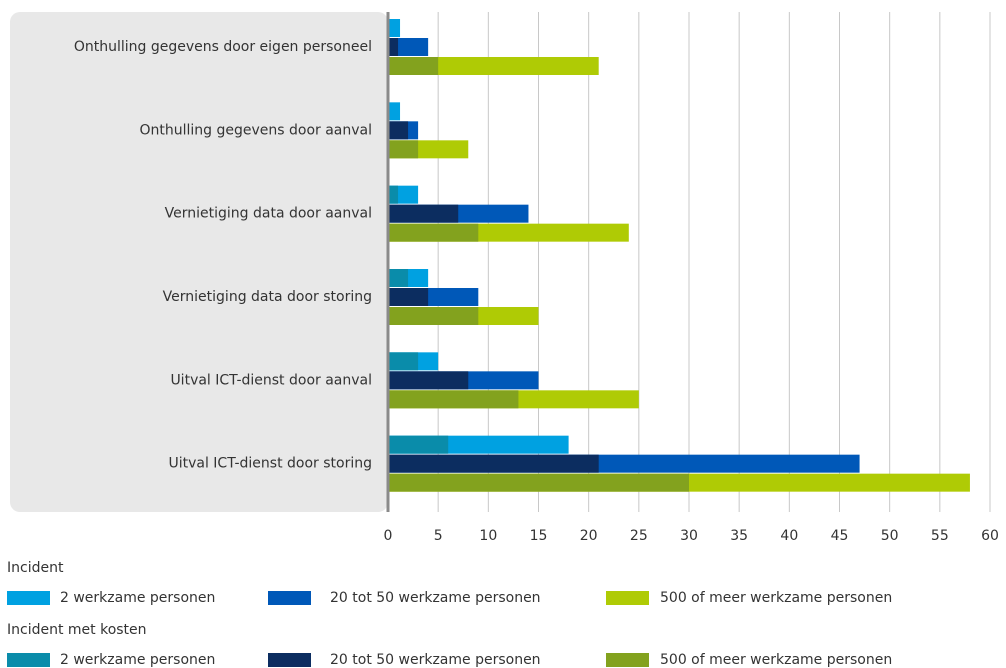 This screenshot has height=668, width=1006. What do you see at coordinates (271, 380) in the screenshot?
I see `y-tick-label: Uitval ICT-dienst door aanval` at bounding box center [271, 380].